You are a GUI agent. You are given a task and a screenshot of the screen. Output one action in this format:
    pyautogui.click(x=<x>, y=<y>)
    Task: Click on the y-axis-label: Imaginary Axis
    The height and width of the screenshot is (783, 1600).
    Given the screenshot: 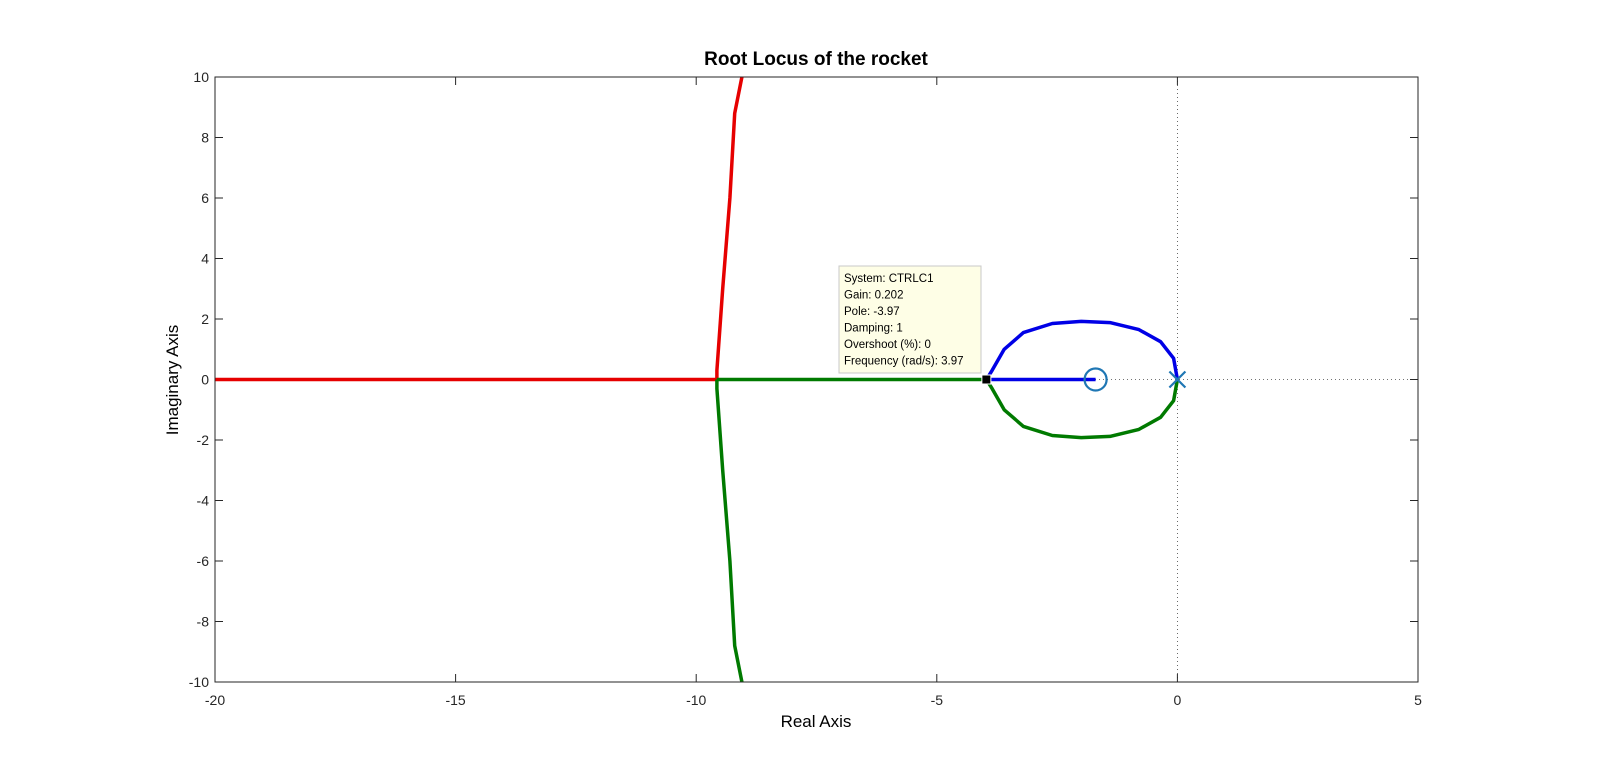 What is the action you would take?
    pyautogui.click(x=172, y=380)
    